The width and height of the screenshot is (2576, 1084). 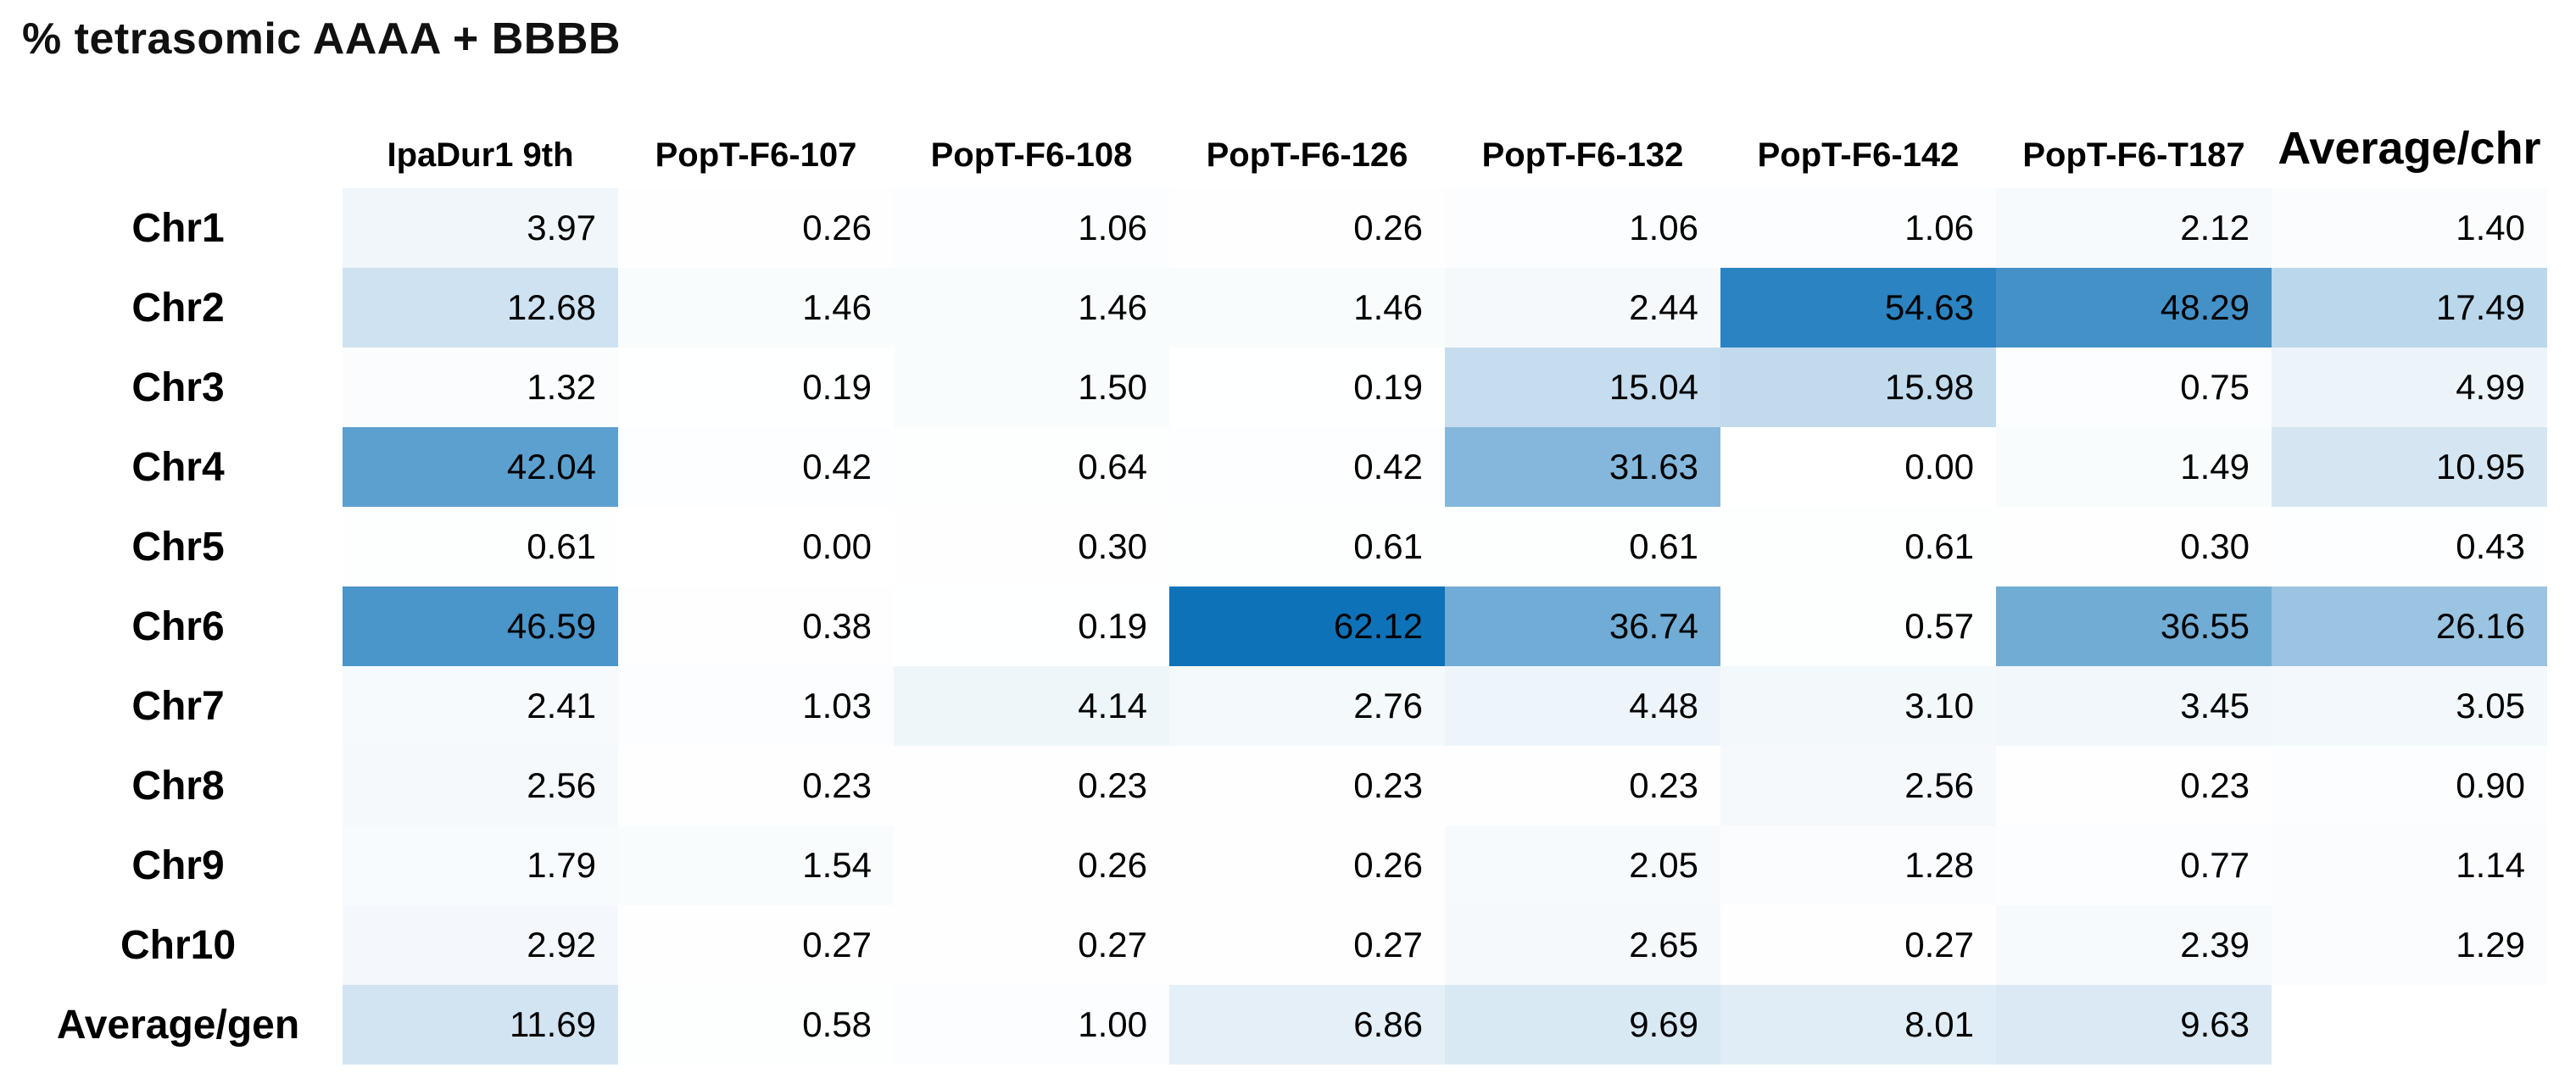 What do you see at coordinates (2133, 155) in the screenshot?
I see `column-header: PopT-F6-T187` at bounding box center [2133, 155].